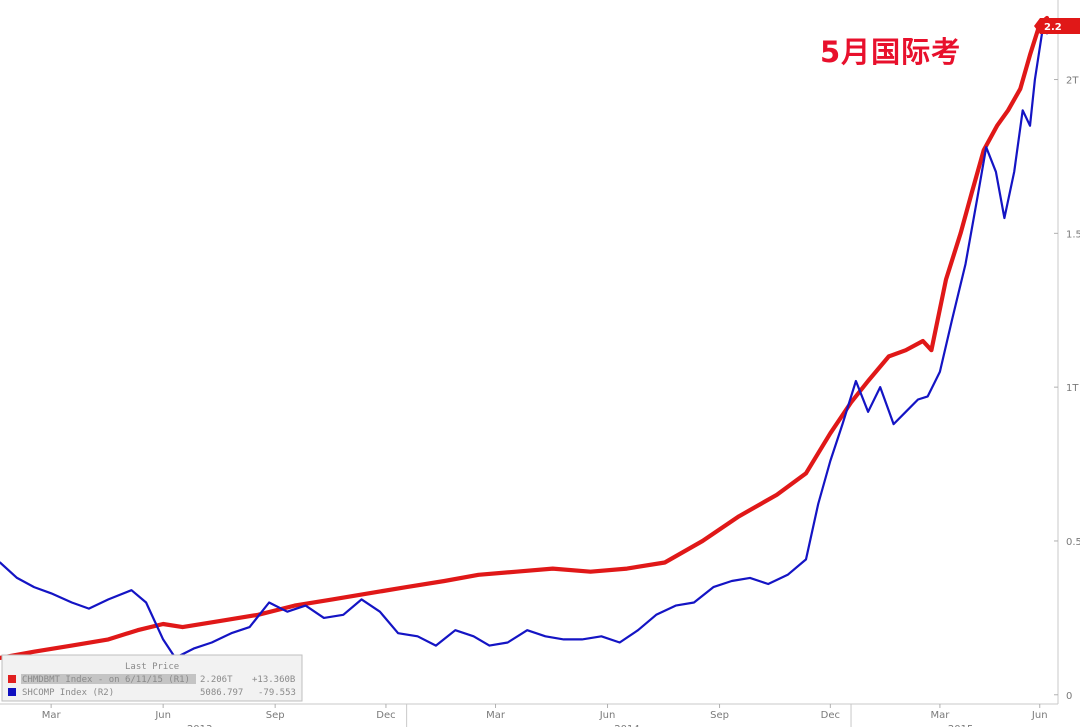 The image size is (1080, 727). I want to click on legend-header: Last Price, so click(152, 667).